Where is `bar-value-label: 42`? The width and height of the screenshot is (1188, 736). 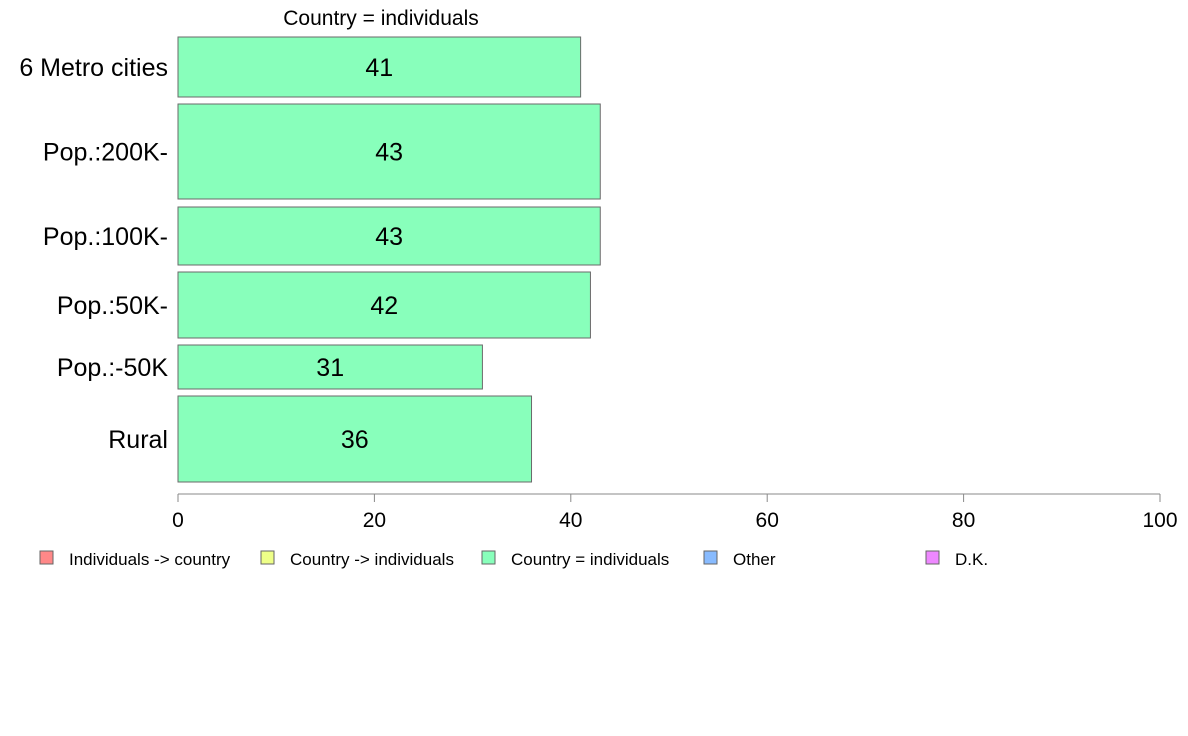 bar-value-label: 42 is located at coordinates (384, 306).